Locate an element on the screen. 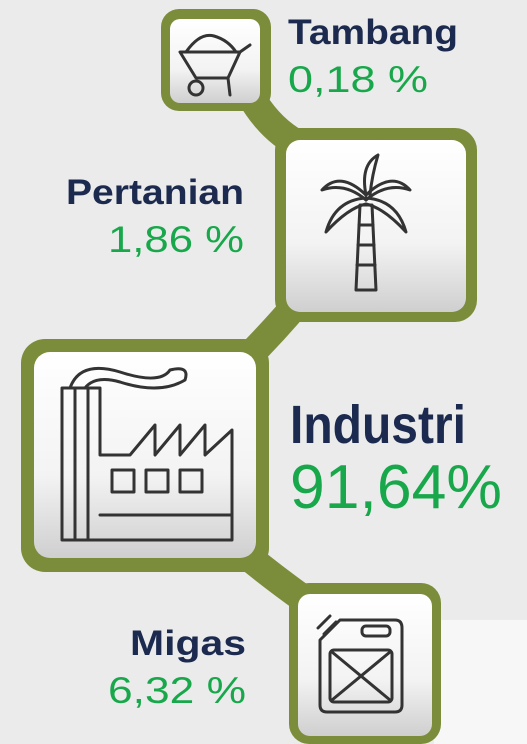 The image size is (527, 744). palm-icon is located at coordinates (366, 222).